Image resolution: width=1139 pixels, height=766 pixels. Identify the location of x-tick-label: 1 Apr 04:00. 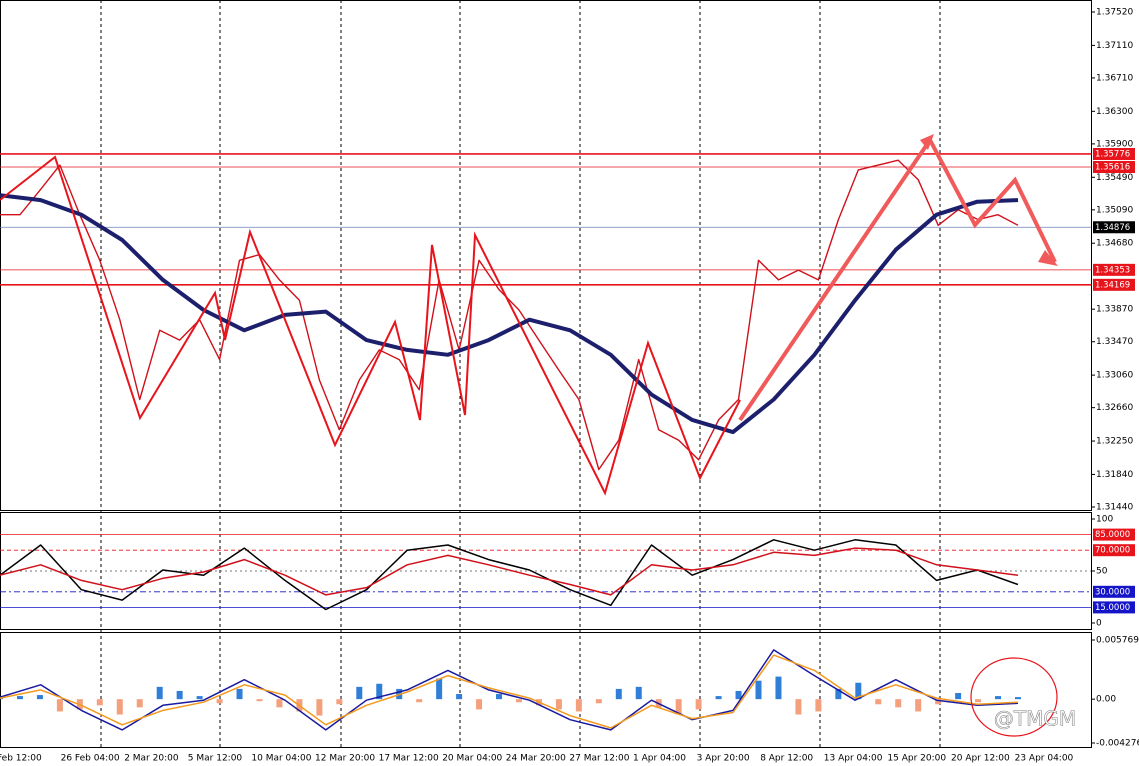
(659, 759).